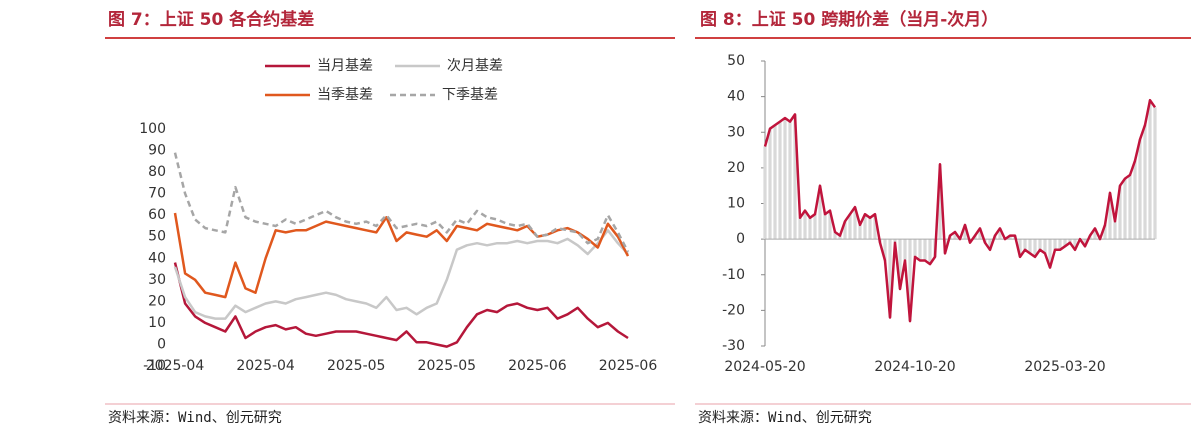  What do you see at coordinates (211, 19) in the screenshot?
I see `chart-title: 图 7：上证 50 各合约基差` at bounding box center [211, 19].